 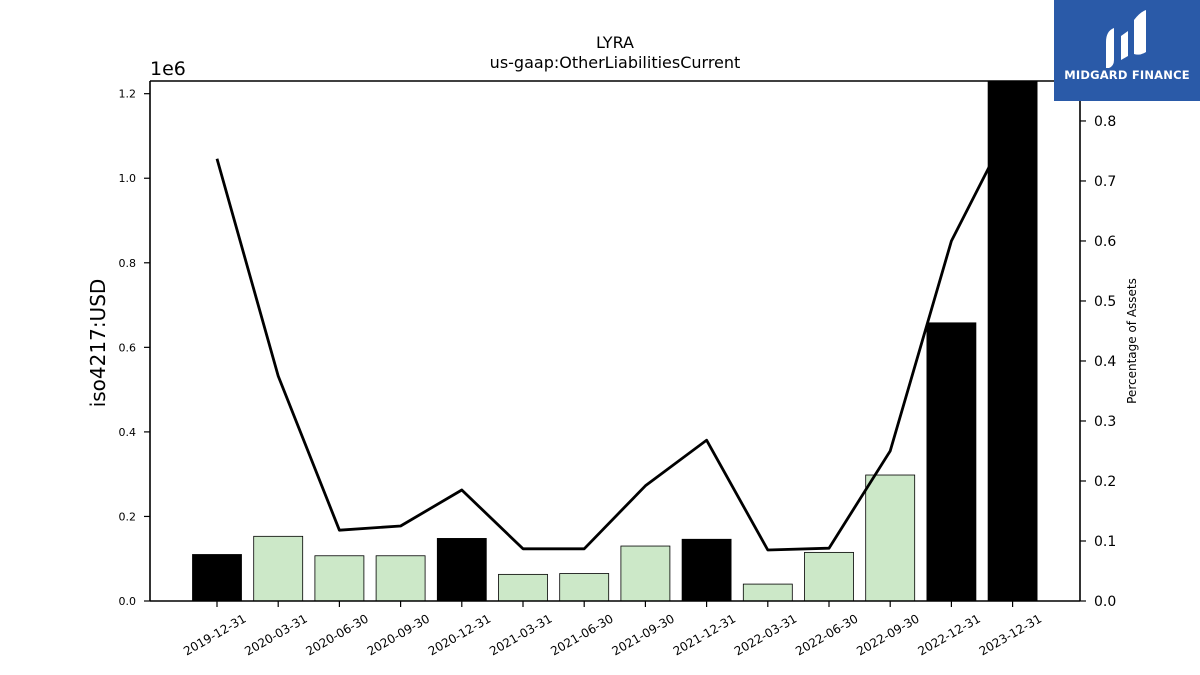 I want to click on y-tick-label: 0.8, so click(x=128, y=263).